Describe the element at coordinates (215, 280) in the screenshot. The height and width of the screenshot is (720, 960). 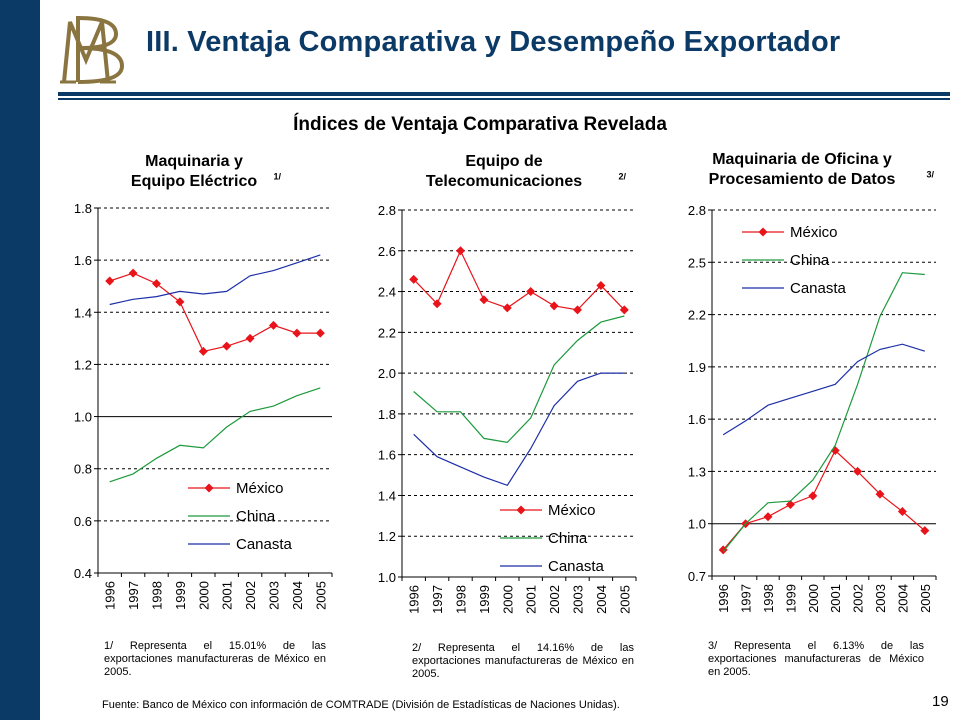
I see `series-line-canasta` at that location.